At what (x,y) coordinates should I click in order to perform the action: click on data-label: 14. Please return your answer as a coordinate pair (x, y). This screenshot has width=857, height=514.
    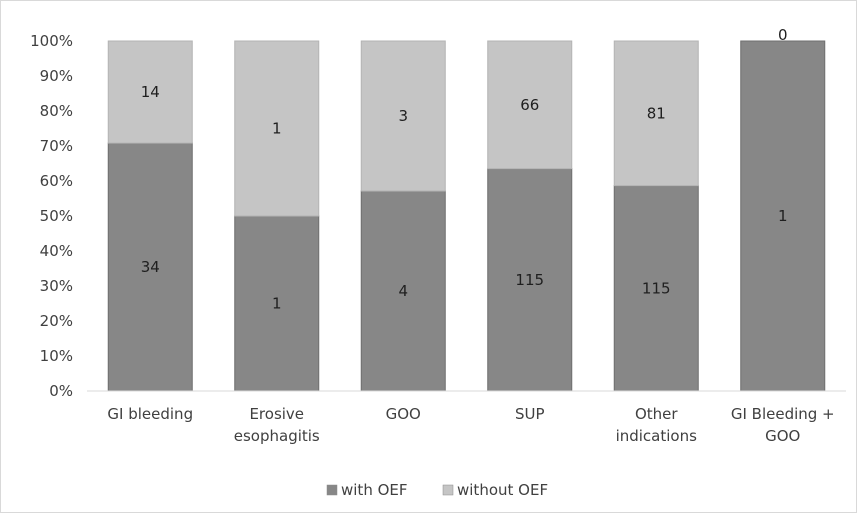
    Looking at the image, I should click on (150, 92).